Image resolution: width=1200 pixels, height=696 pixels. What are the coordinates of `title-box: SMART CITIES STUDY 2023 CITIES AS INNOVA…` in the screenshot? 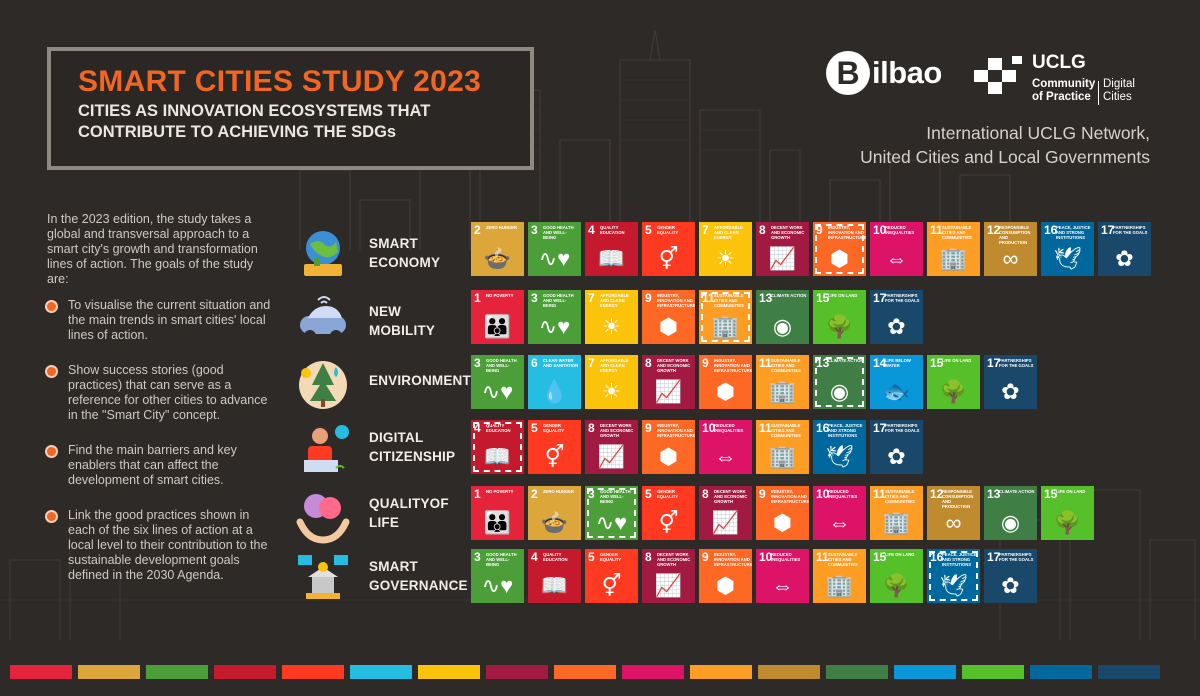 It's located at (290, 108).